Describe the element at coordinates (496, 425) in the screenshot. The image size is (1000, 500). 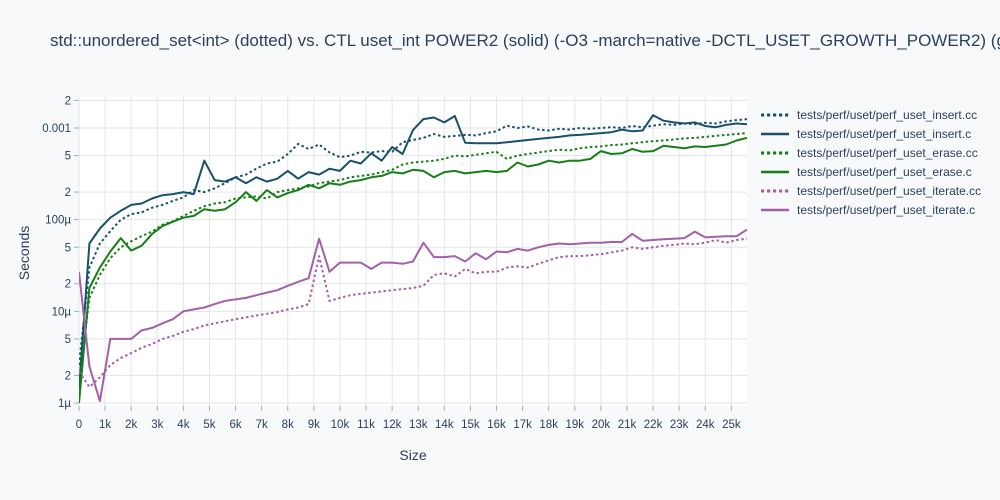
I see `x-tick-label: 16k` at that location.